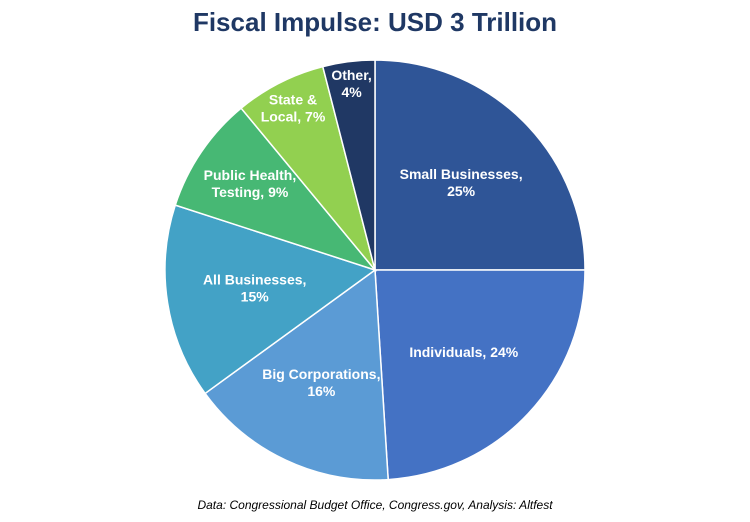  Describe the element at coordinates (351, 92) in the screenshot. I see `slice-label: 4%` at that location.